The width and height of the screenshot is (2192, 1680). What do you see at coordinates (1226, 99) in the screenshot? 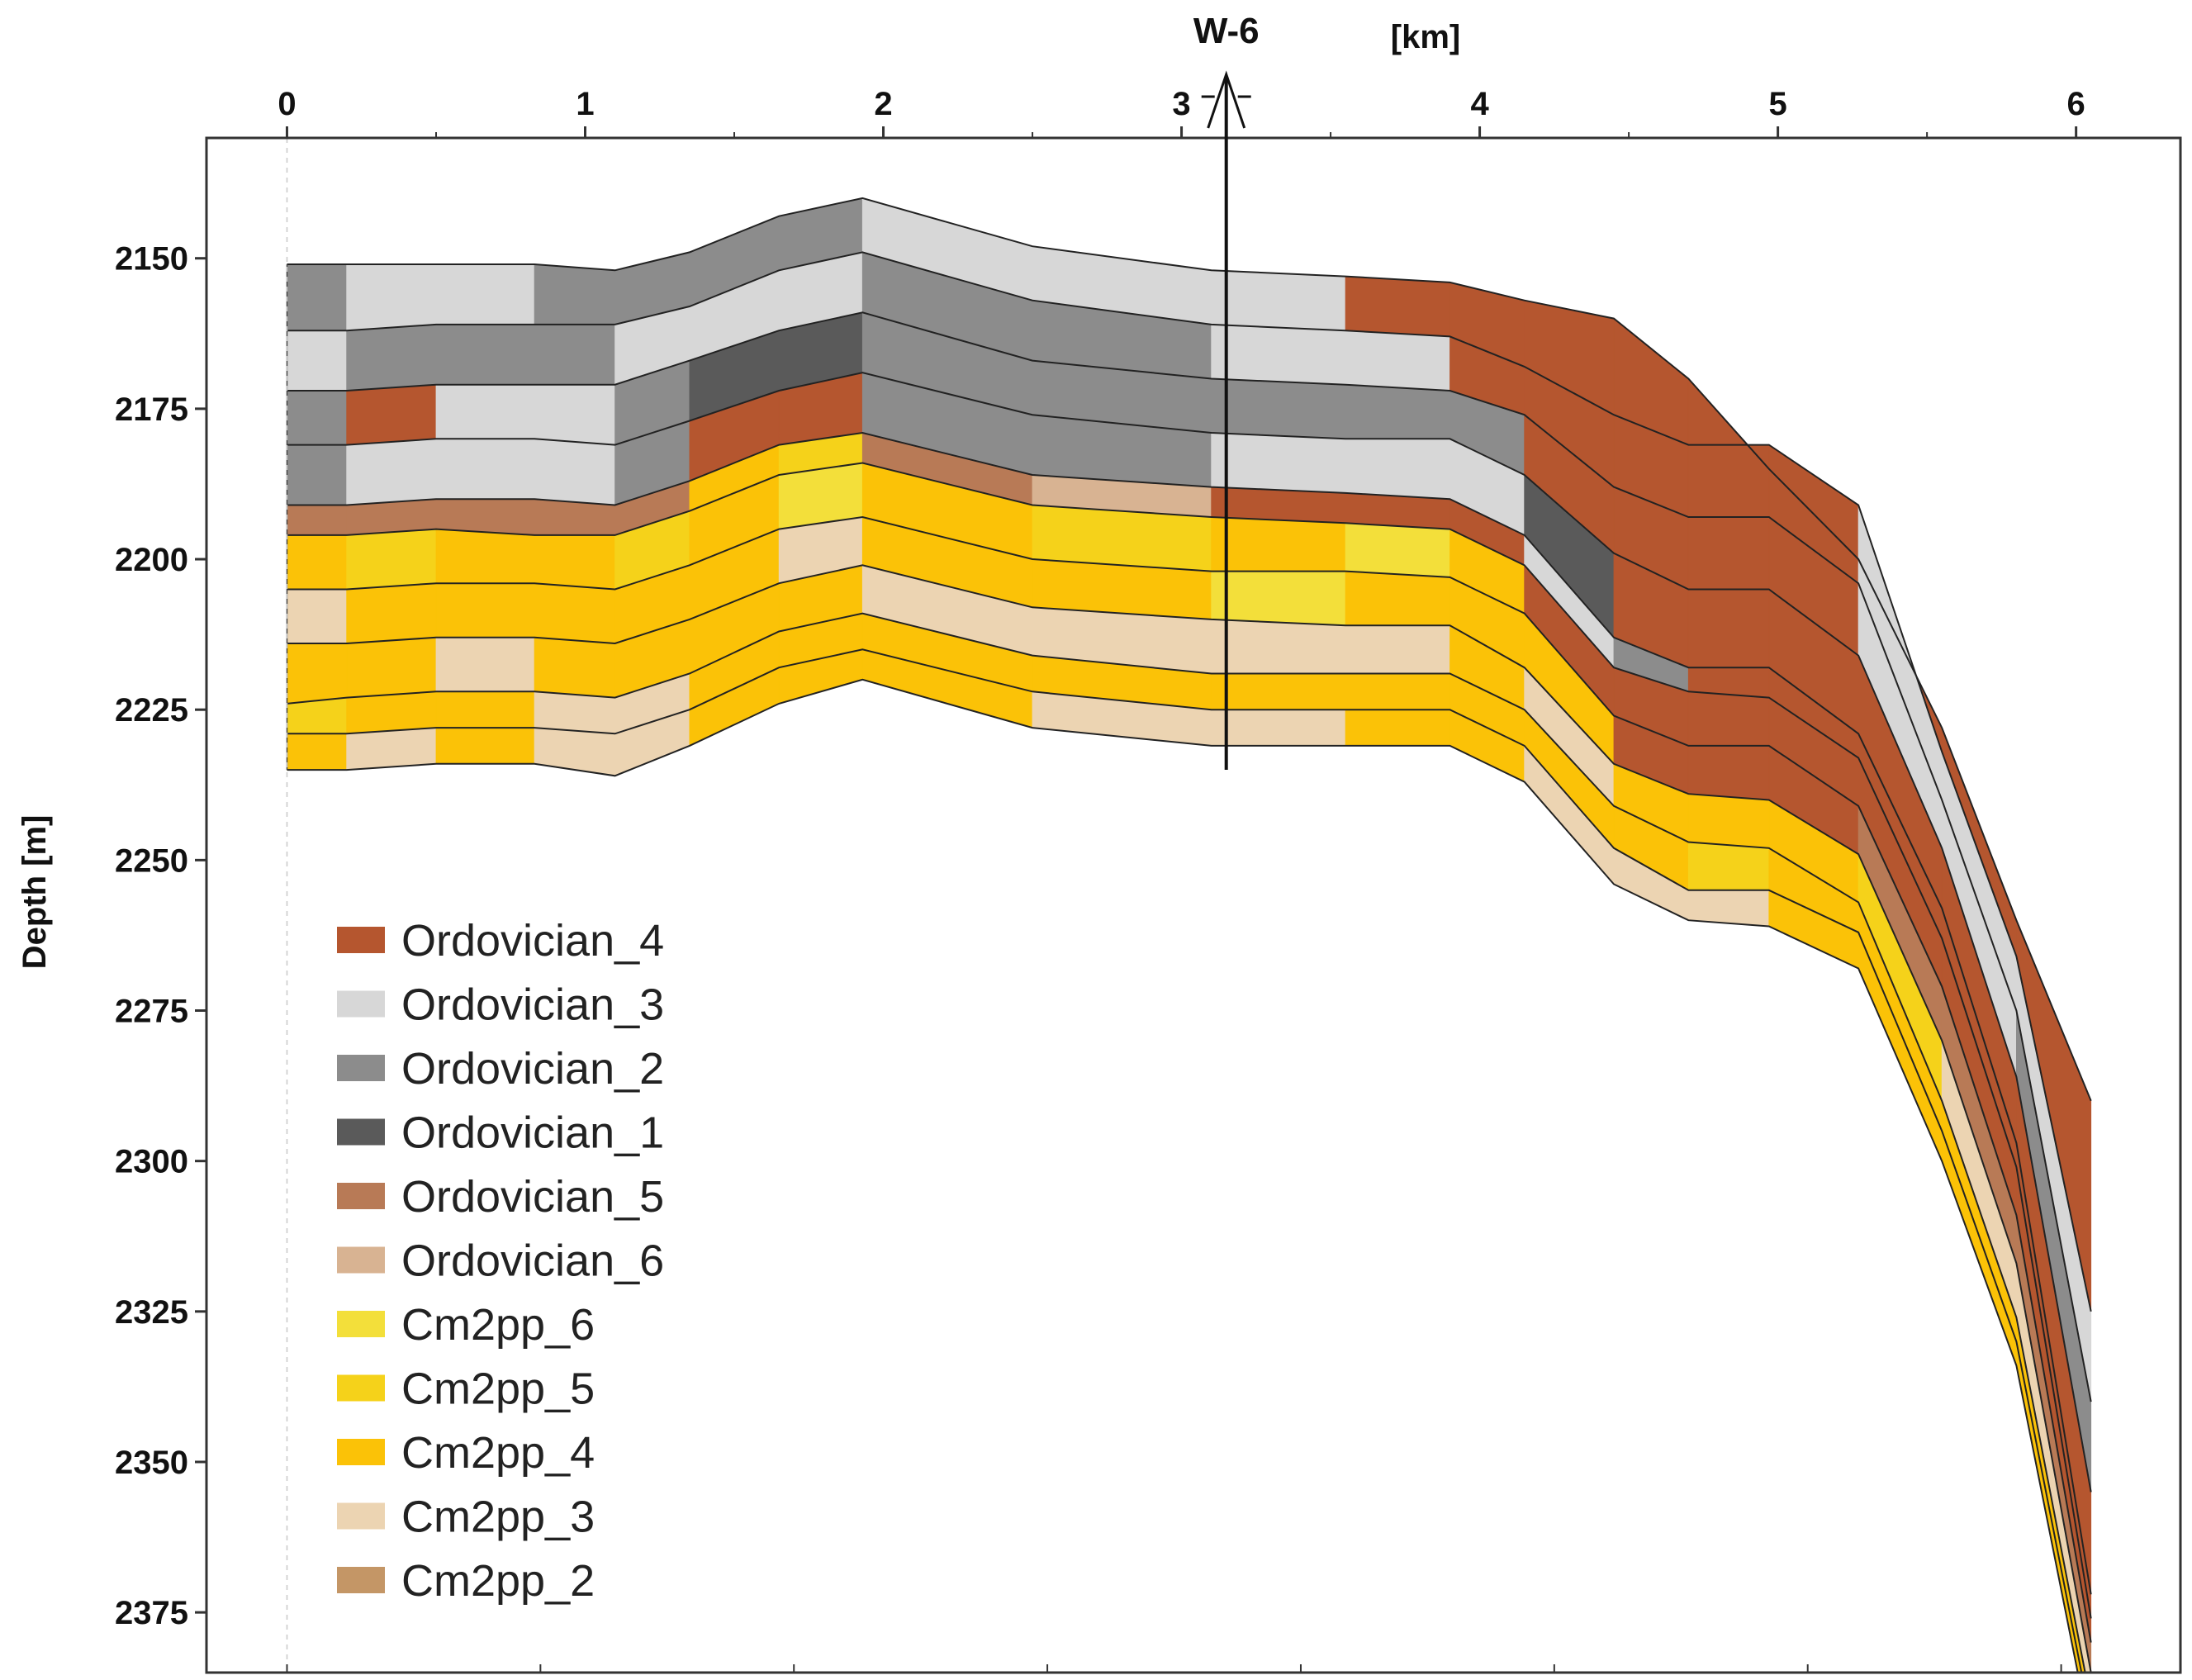
I see `well-symbol-icon` at bounding box center [1226, 99].